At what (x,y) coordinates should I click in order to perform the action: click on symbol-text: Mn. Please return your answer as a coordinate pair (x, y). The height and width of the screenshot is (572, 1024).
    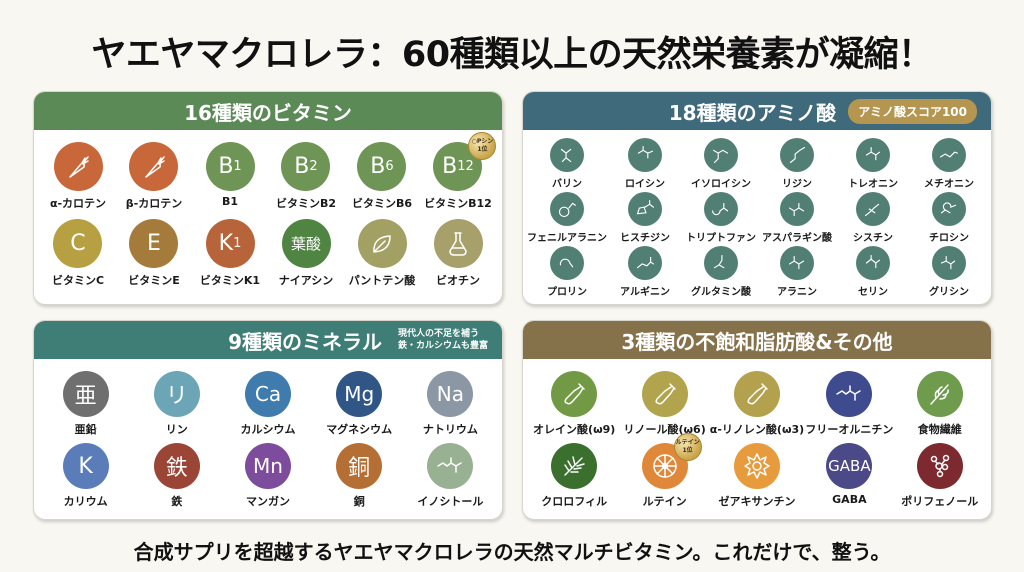
    Looking at the image, I should click on (268, 466).